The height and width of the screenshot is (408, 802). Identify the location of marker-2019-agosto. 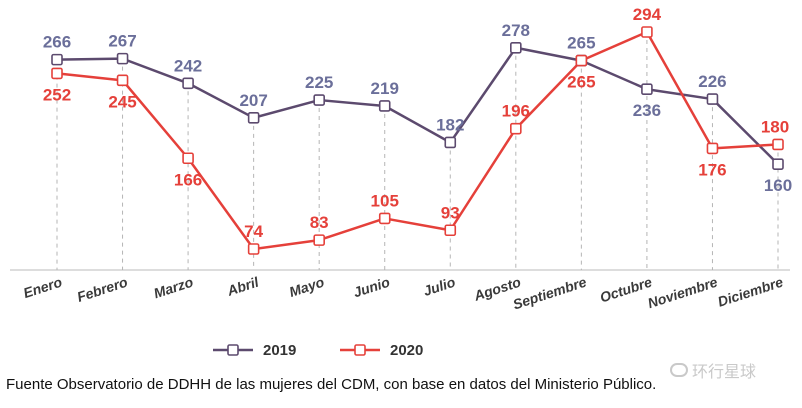
(516, 47).